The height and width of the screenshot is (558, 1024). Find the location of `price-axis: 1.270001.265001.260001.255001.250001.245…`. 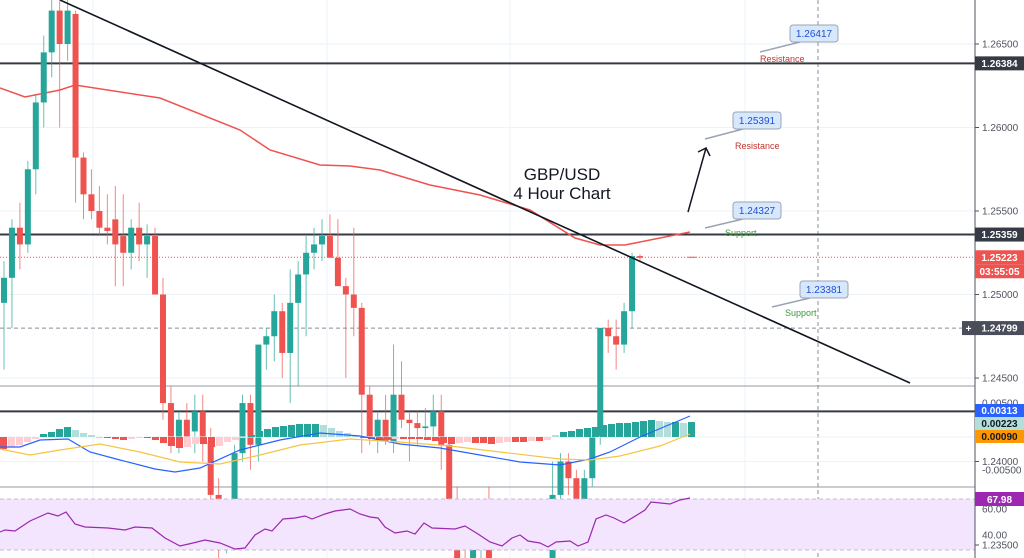

price-axis: 1.270001.265001.260001.255001.250001.245… is located at coordinates (993, 279).